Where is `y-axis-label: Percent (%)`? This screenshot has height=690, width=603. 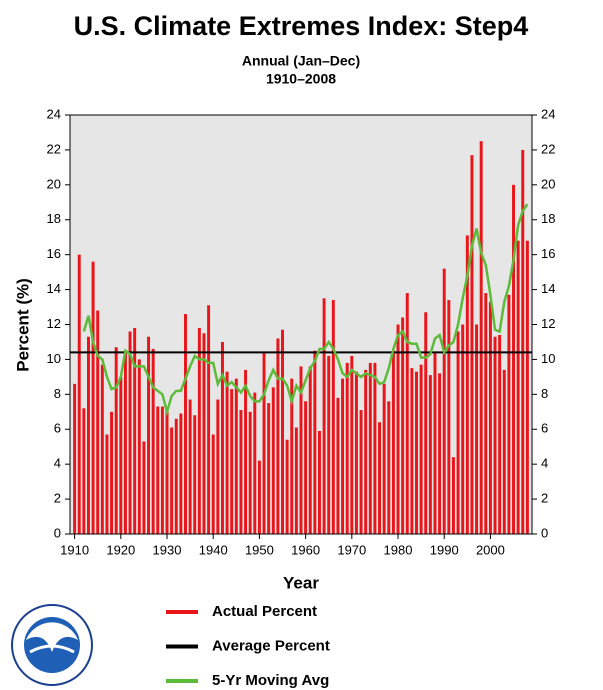 y-axis-label: Percent (%) is located at coordinates (22, 325).